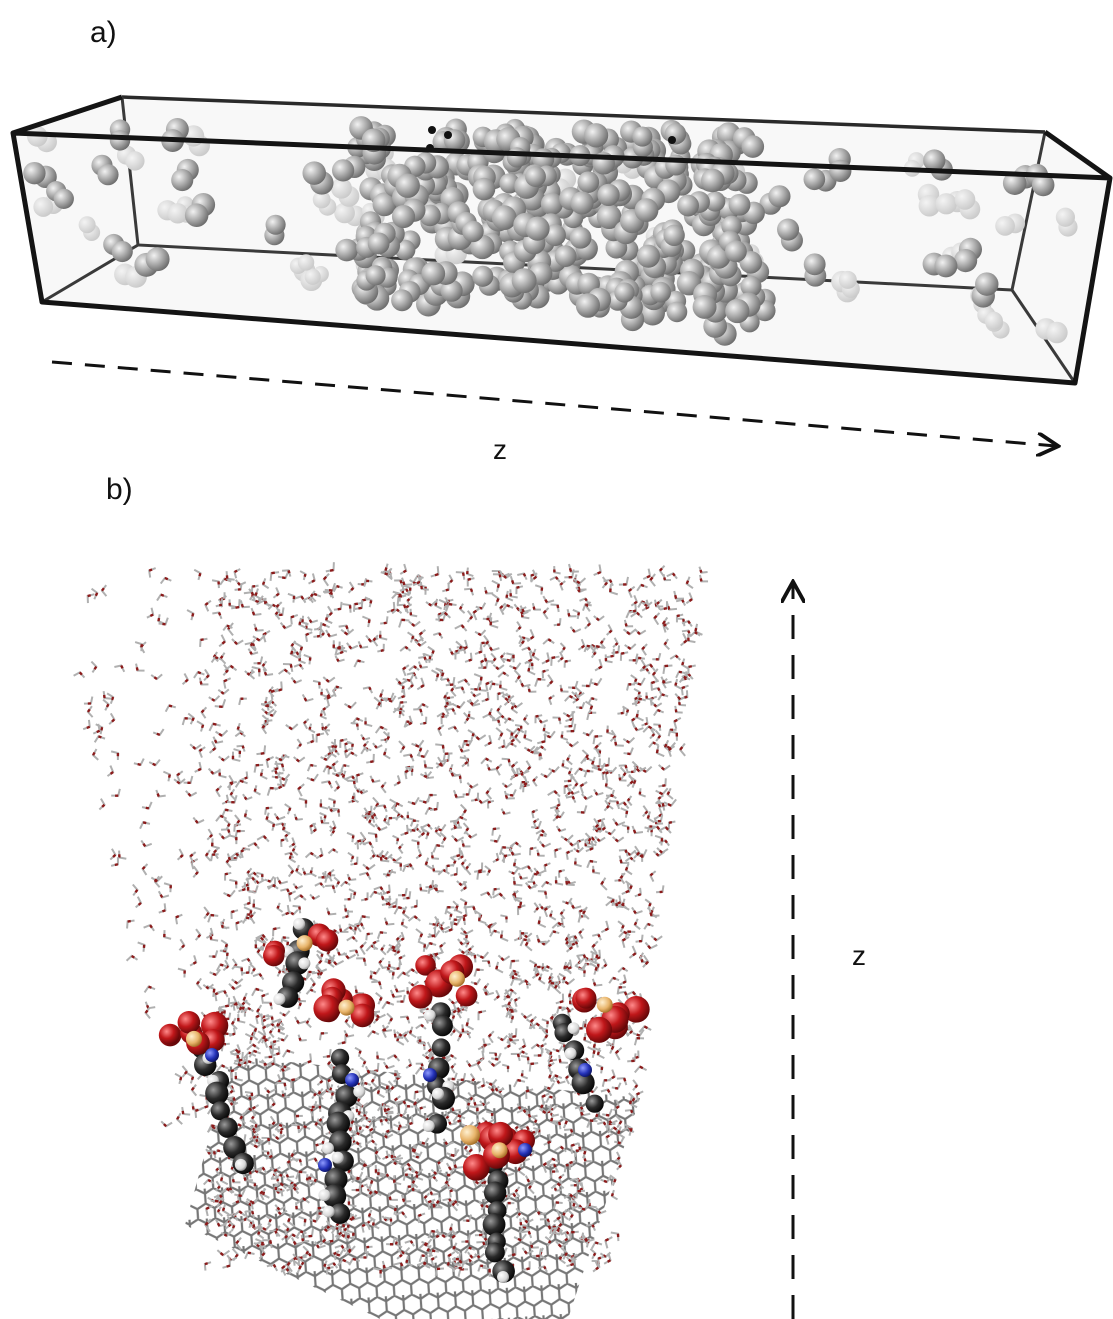  What do you see at coordinates (119, 489) in the screenshot?
I see `panel-b-label: b)` at bounding box center [119, 489].